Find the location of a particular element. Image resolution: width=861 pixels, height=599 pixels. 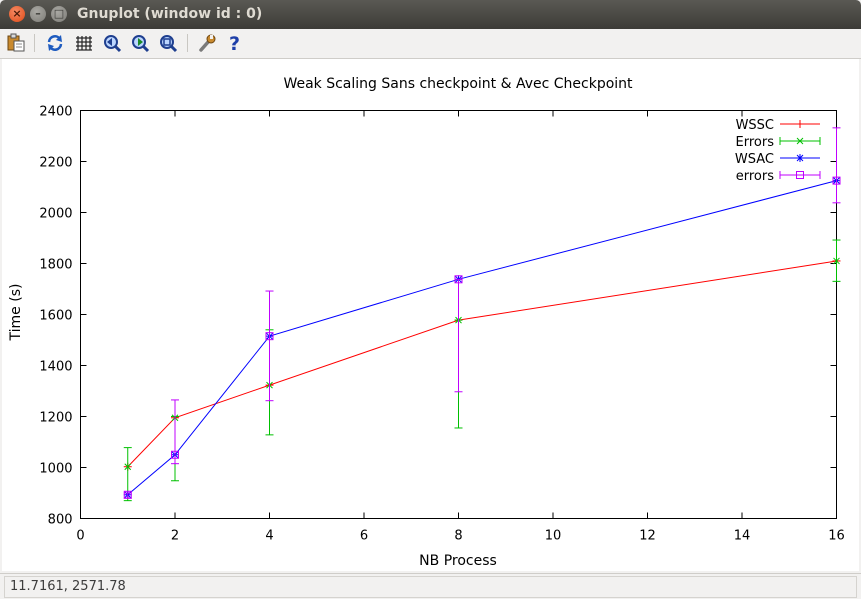

legend-entry: WSAC is located at coordinates (777, 159).